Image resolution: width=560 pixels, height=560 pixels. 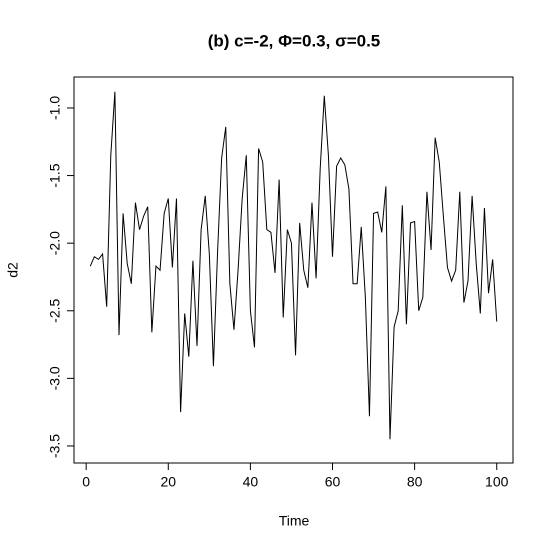 I want to click on y-tick-label: -1.5, so click(x=55, y=175).